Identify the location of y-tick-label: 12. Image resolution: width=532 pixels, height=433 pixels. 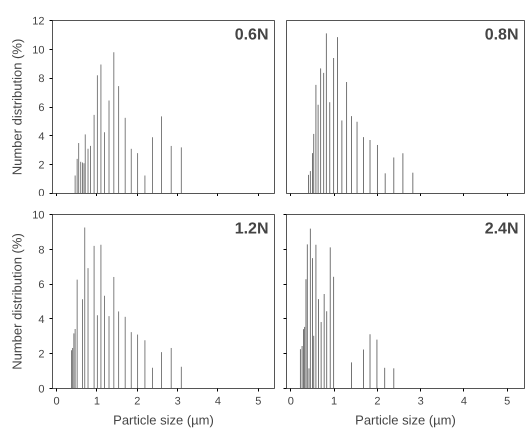
(38, 22).